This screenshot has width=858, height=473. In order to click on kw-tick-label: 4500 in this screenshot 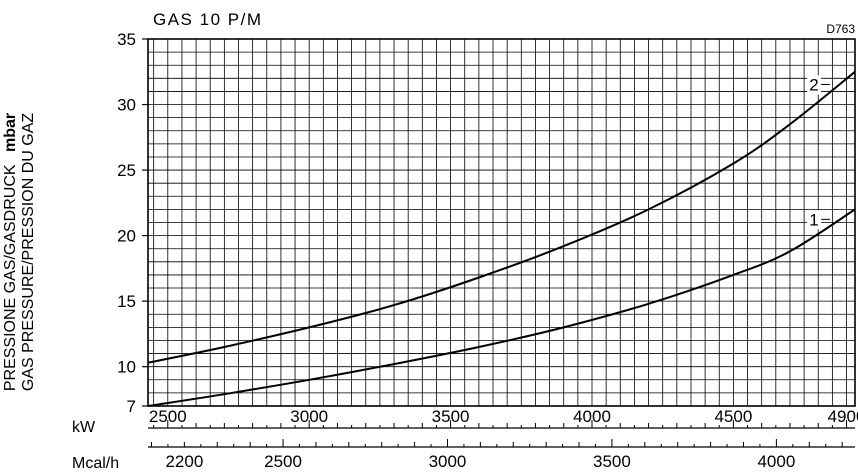, I will do `click(733, 416)`.